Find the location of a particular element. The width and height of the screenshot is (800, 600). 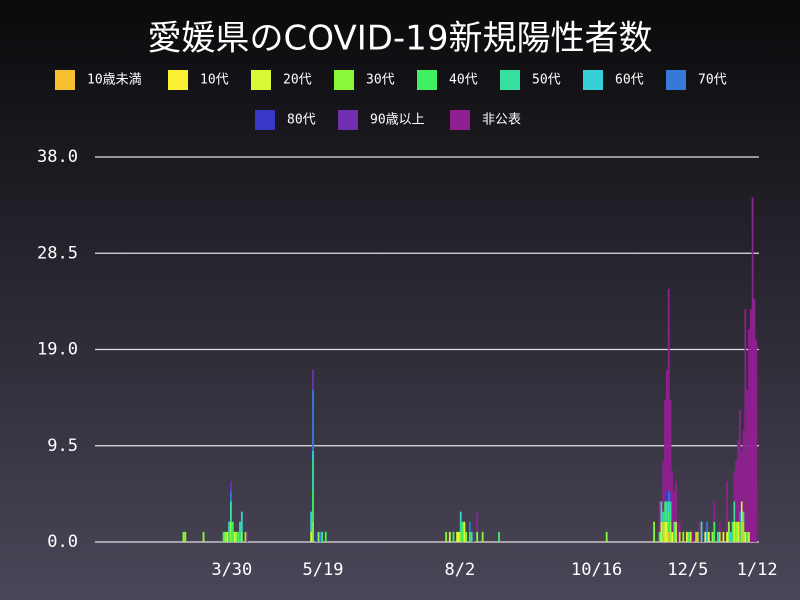

legend-label: 40代 is located at coordinates (463, 80).